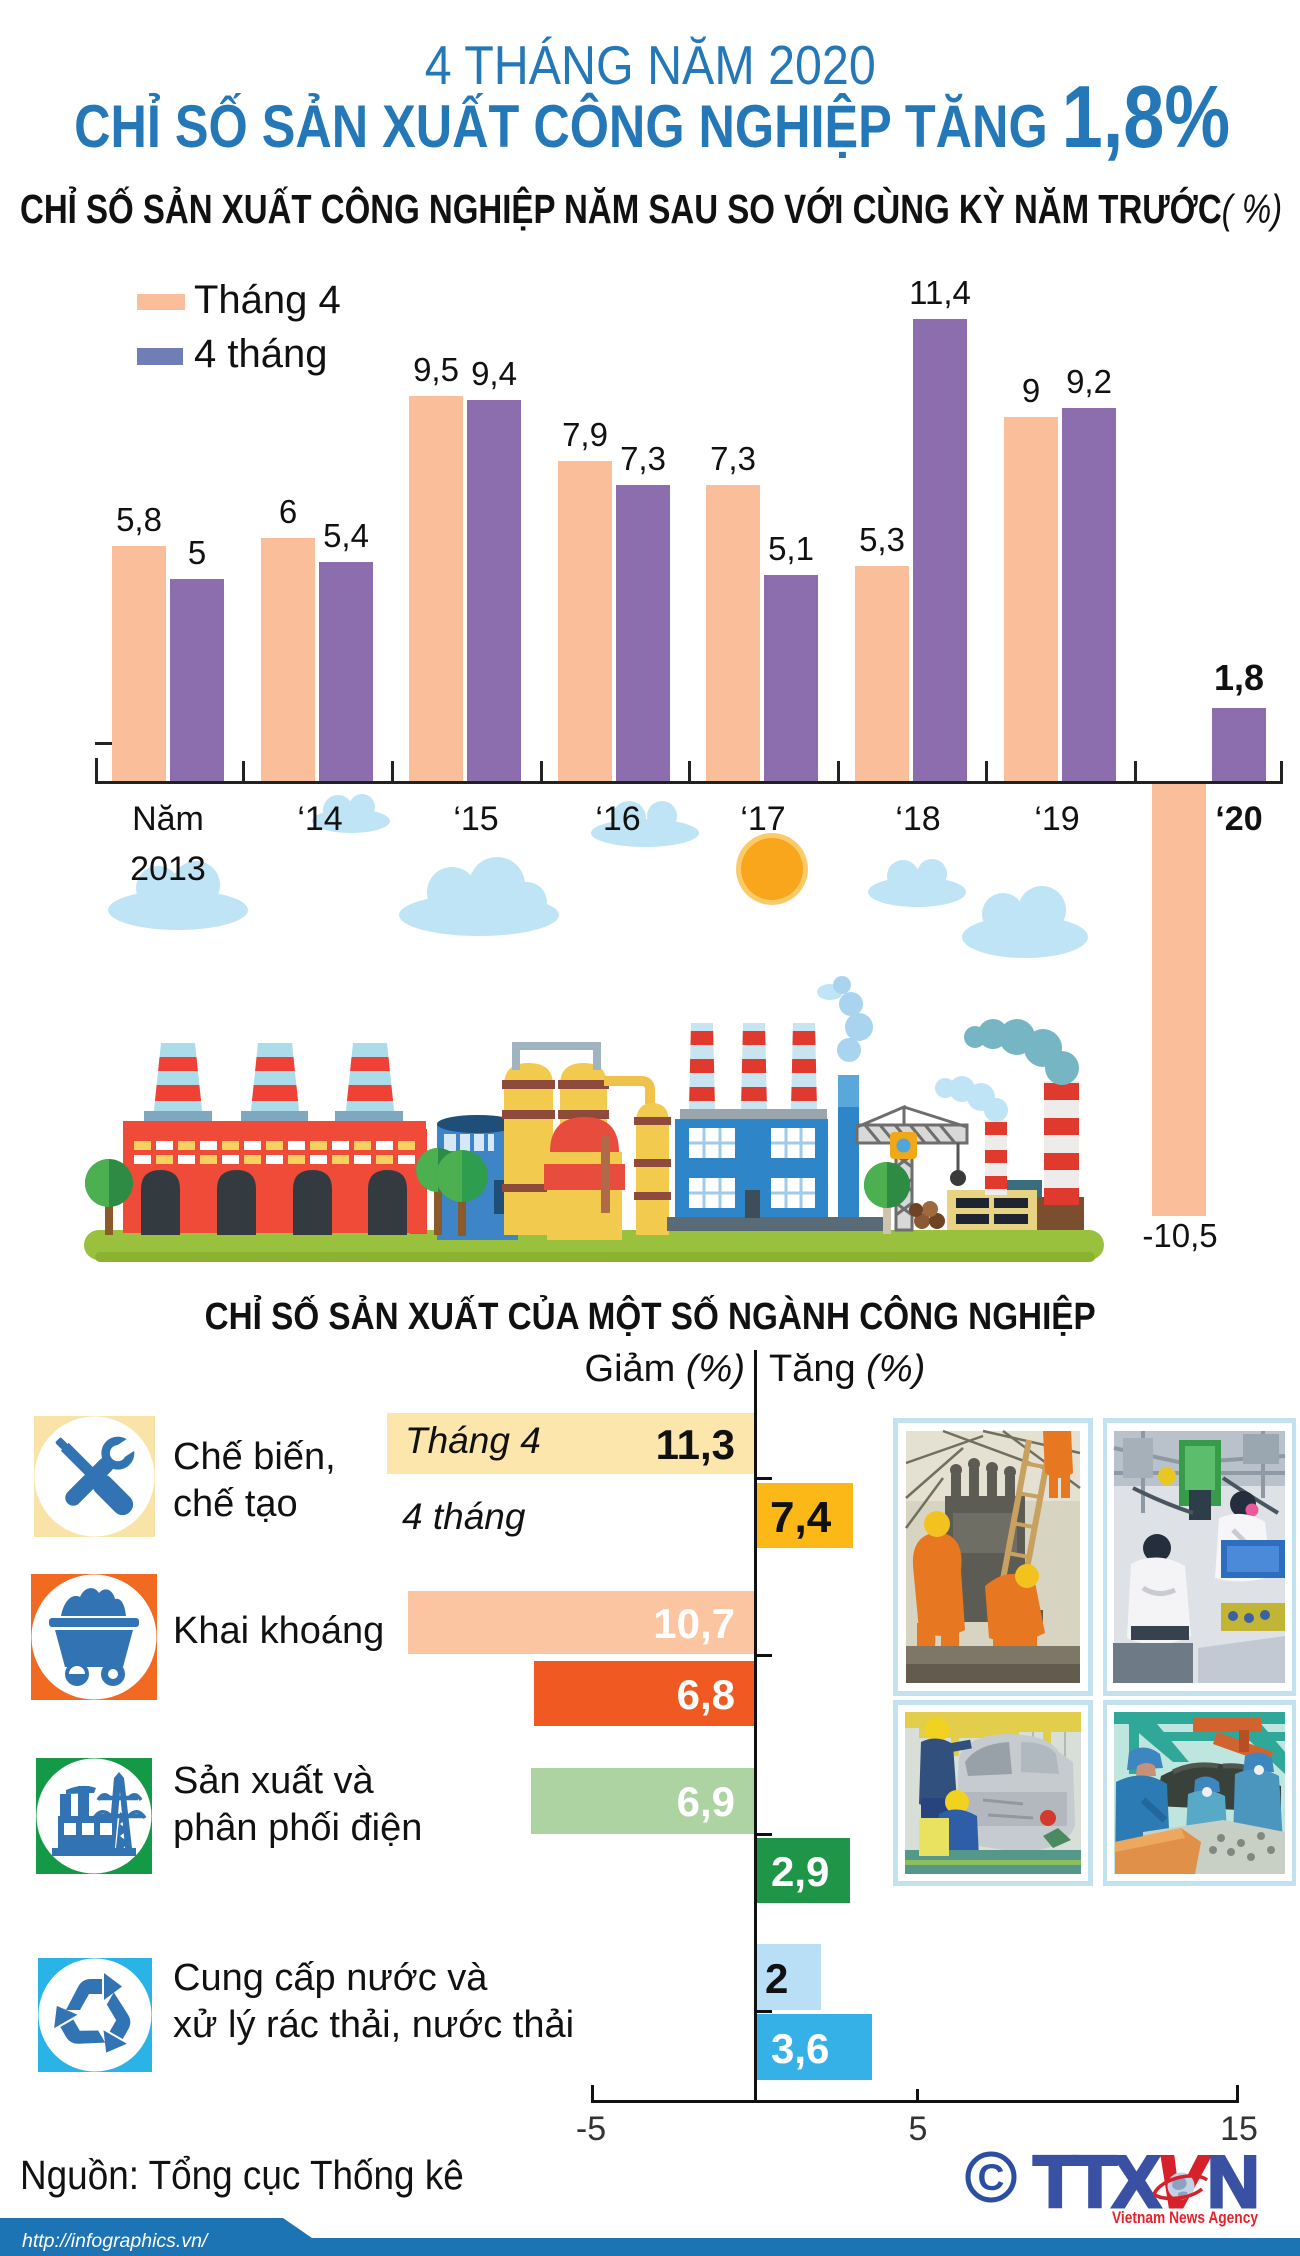 Image resolution: width=1300 pixels, height=2256 pixels. I want to click on svg-text: N, so click(1233, 2182).